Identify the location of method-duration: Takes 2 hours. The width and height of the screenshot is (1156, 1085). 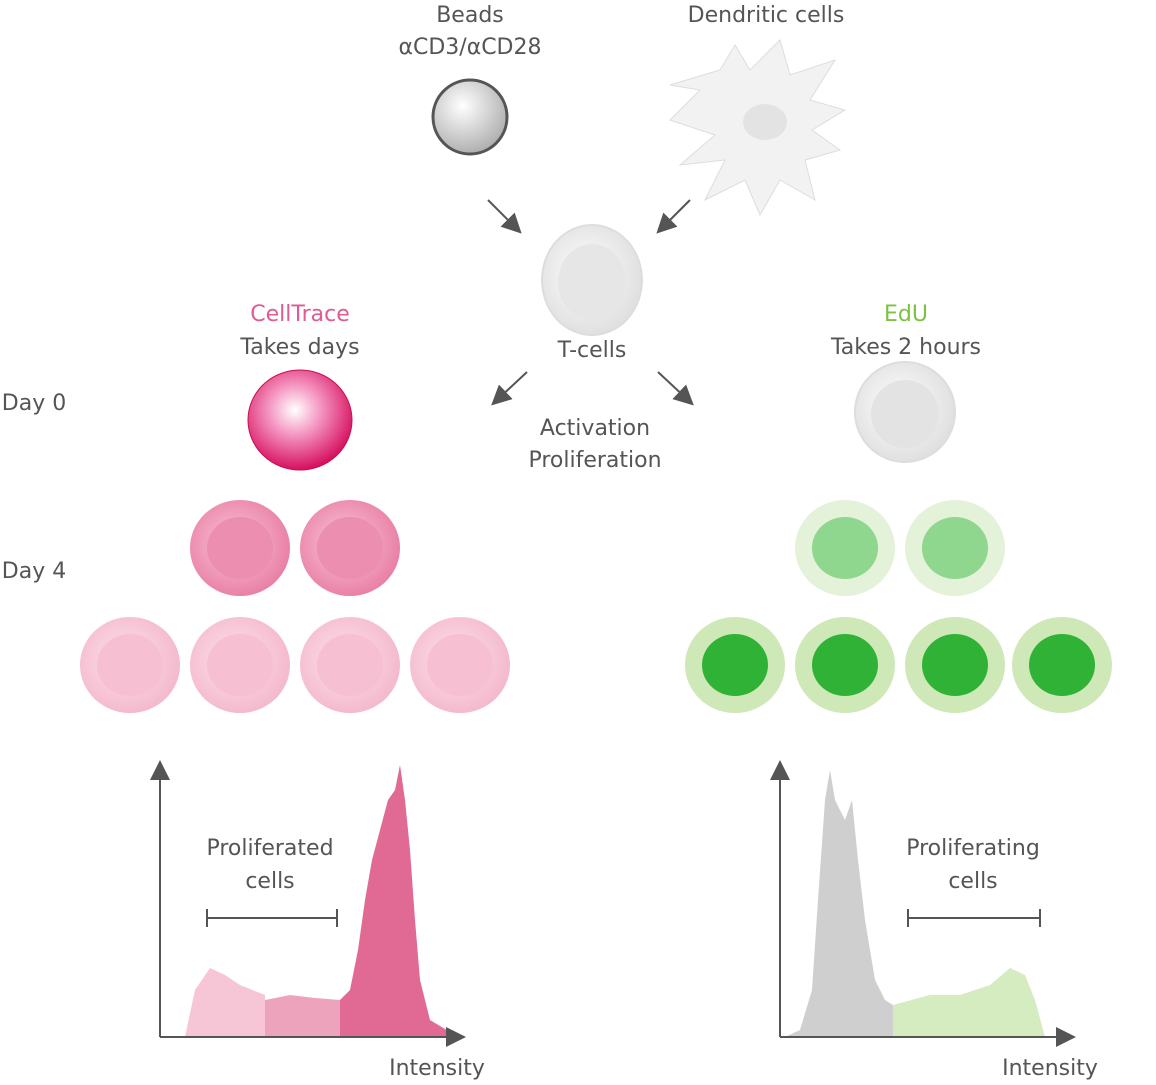
(905, 347).